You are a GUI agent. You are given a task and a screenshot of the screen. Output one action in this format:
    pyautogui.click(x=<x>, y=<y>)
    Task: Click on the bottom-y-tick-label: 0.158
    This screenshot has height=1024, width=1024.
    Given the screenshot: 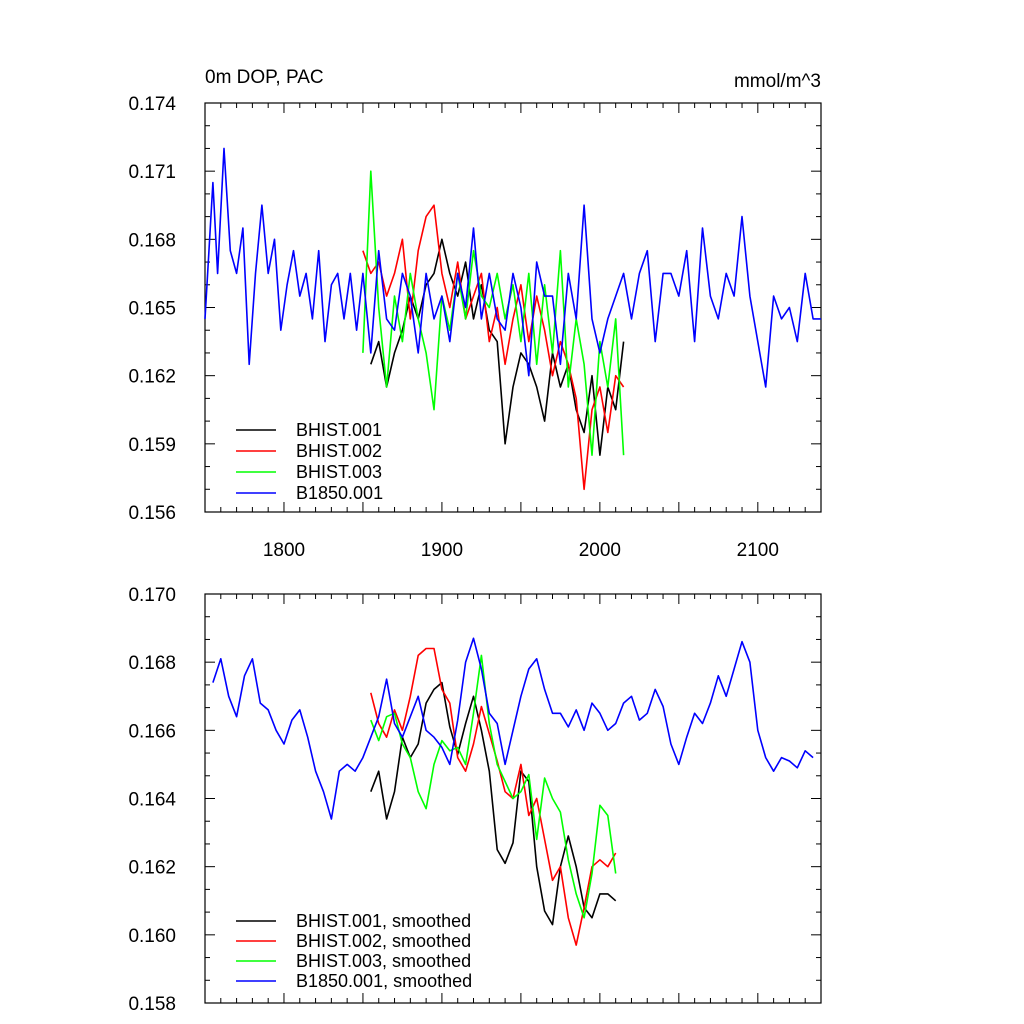 What is the action you would take?
    pyautogui.click(x=152, y=1004)
    